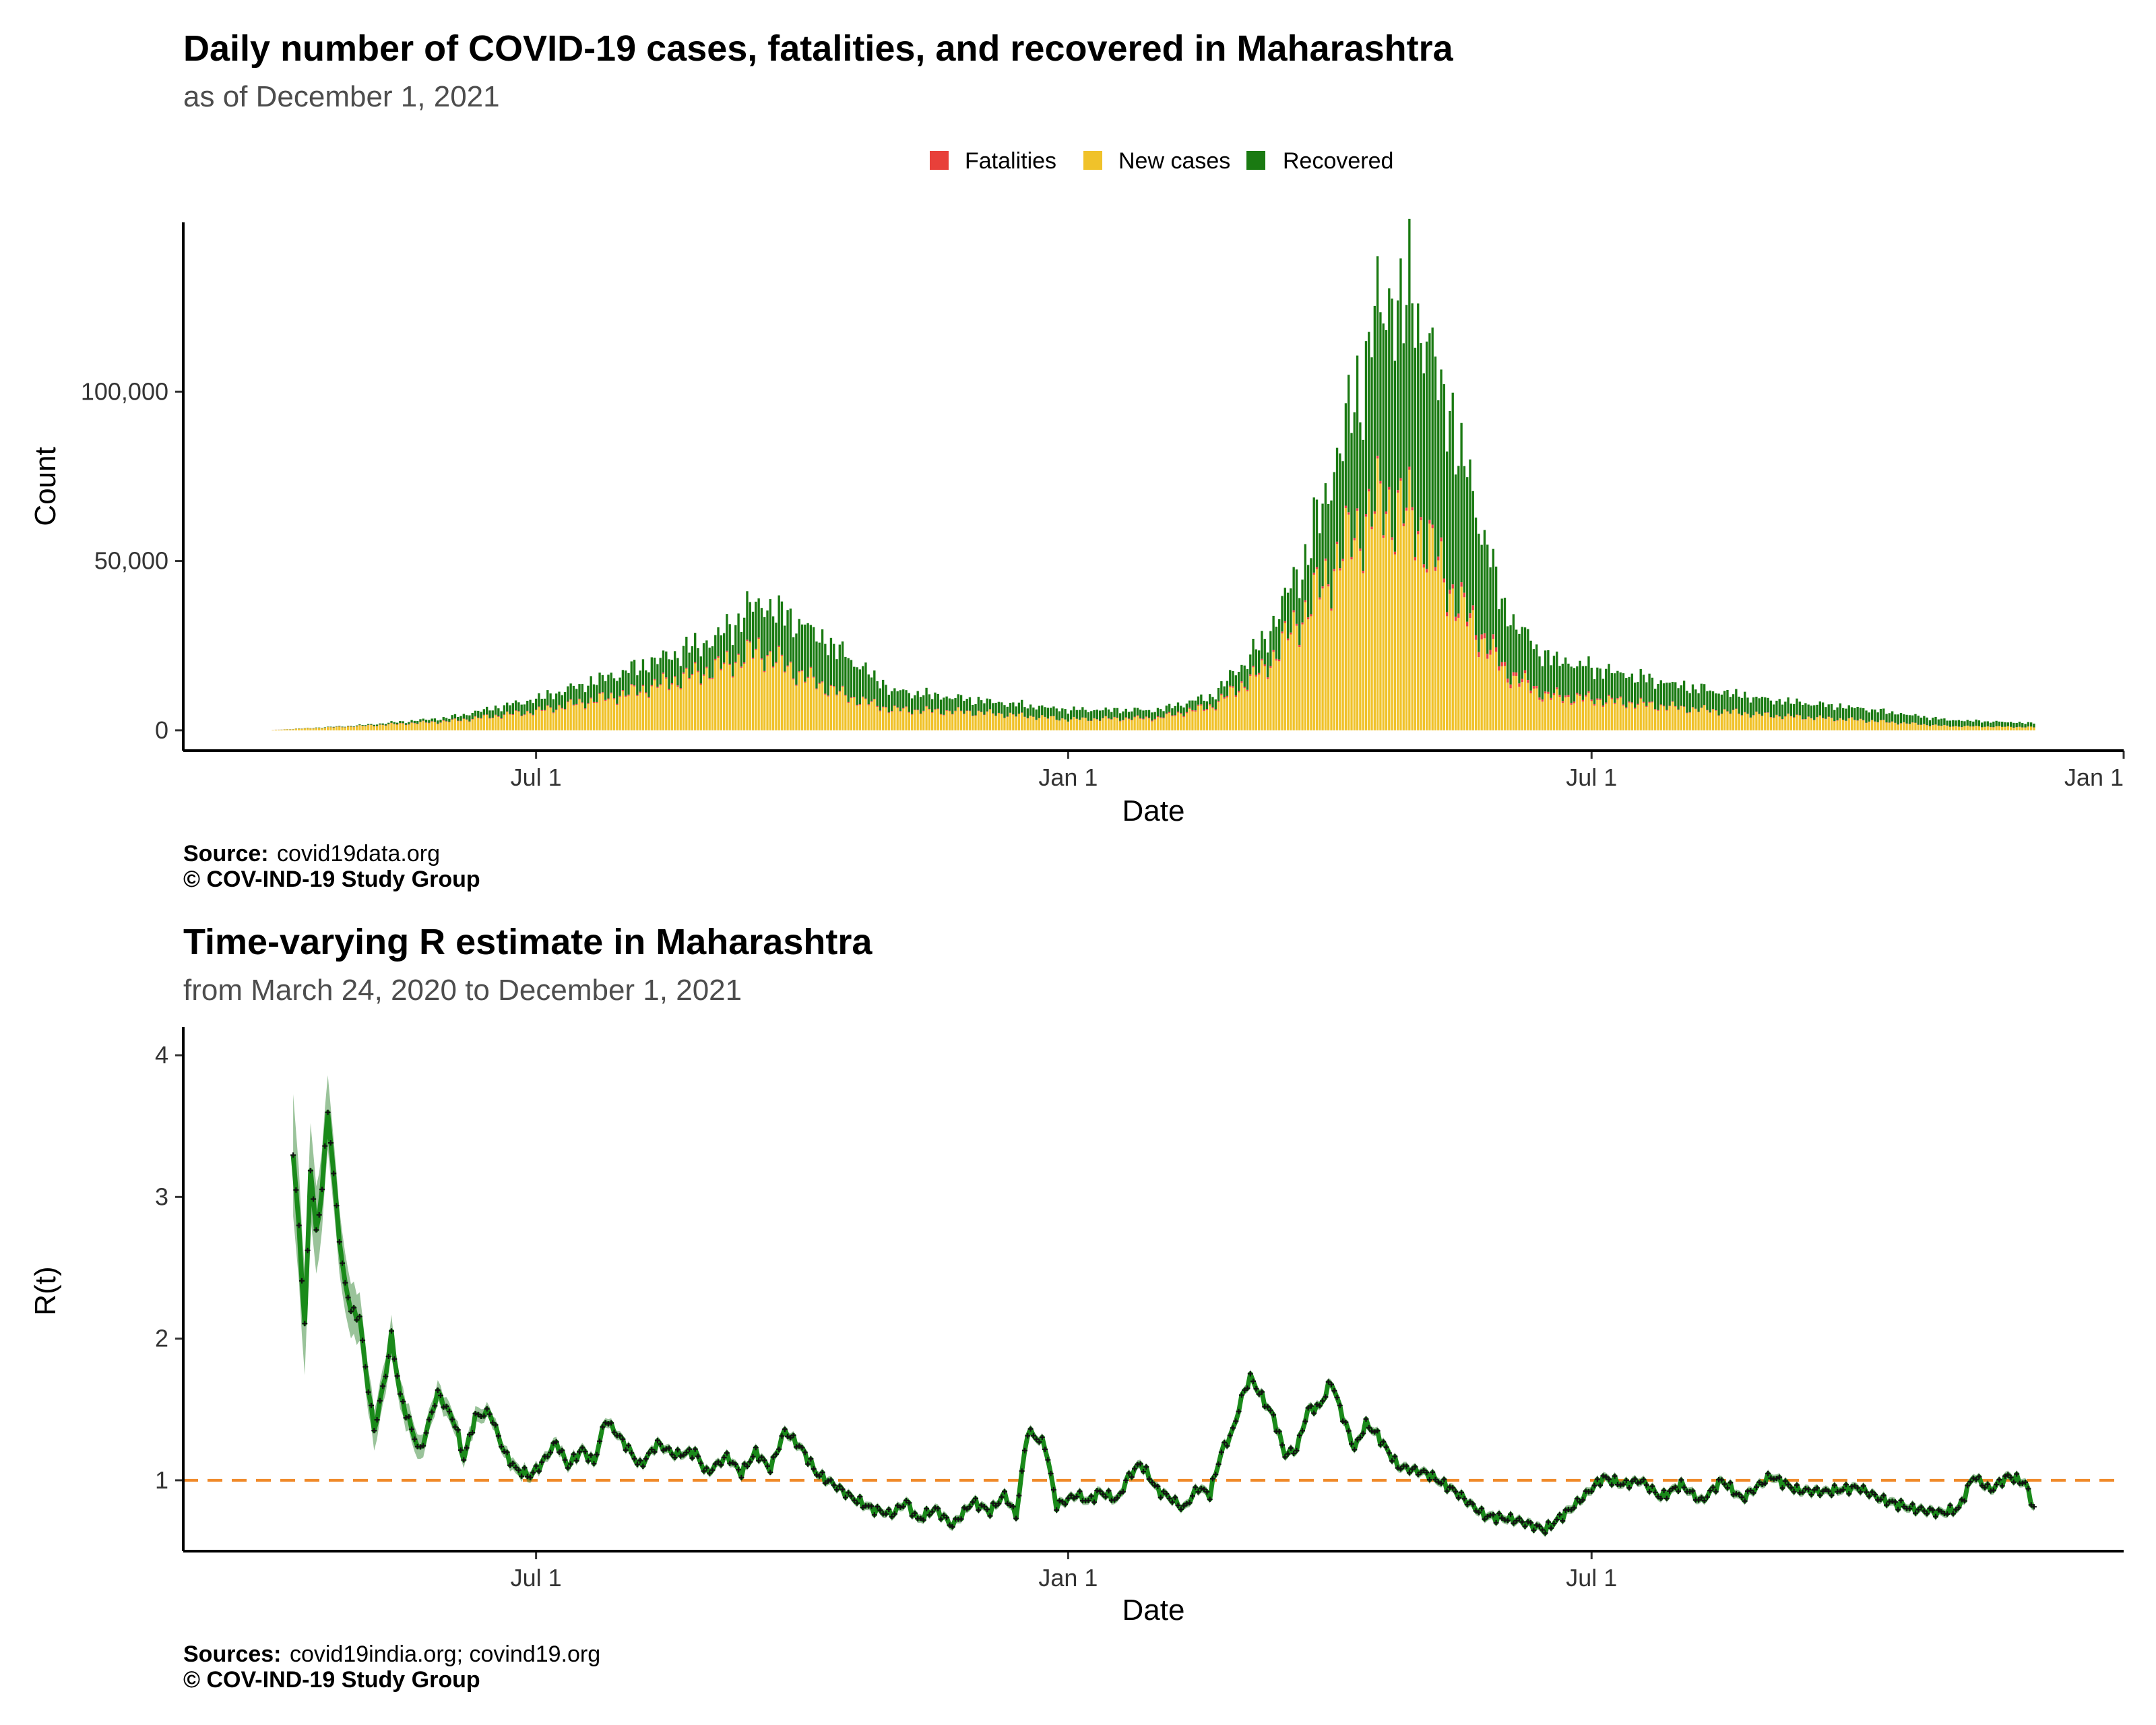  Describe the element at coordinates (1591, 777) in the screenshot. I see `x-tick-label: Jul 1` at that location.